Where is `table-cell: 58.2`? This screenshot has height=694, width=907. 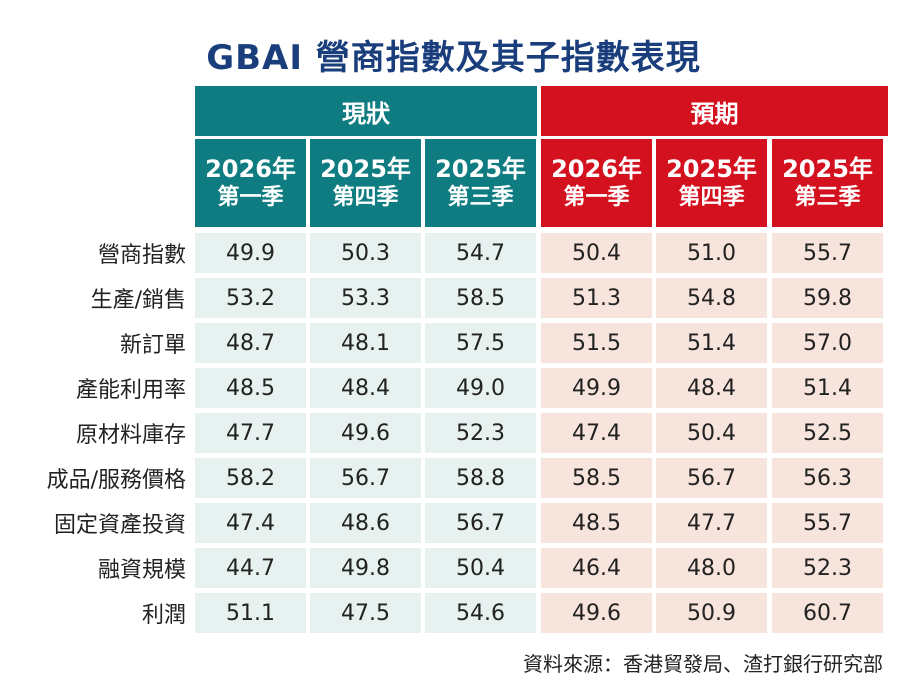 table-cell: 58.2 is located at coordinates (250, 478).